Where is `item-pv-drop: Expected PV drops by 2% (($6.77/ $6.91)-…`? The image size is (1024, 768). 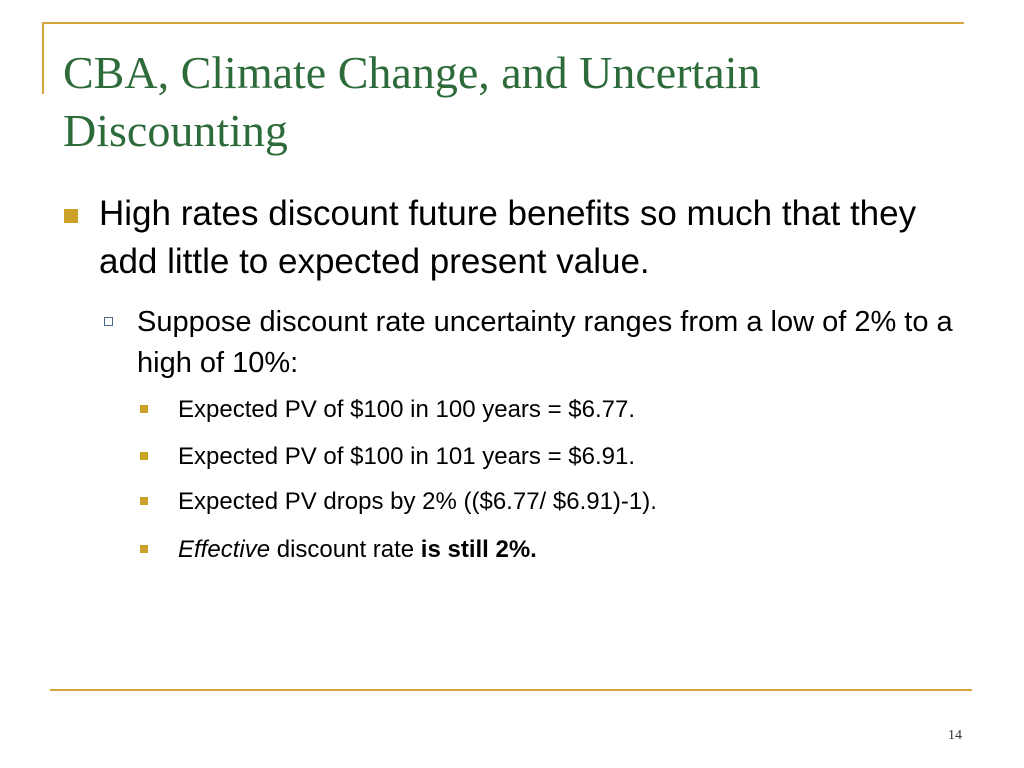 item-pv-drop: Expected PV drops by 2% (($6.77/ $6.91)-… is located at coordinates (417, 501).